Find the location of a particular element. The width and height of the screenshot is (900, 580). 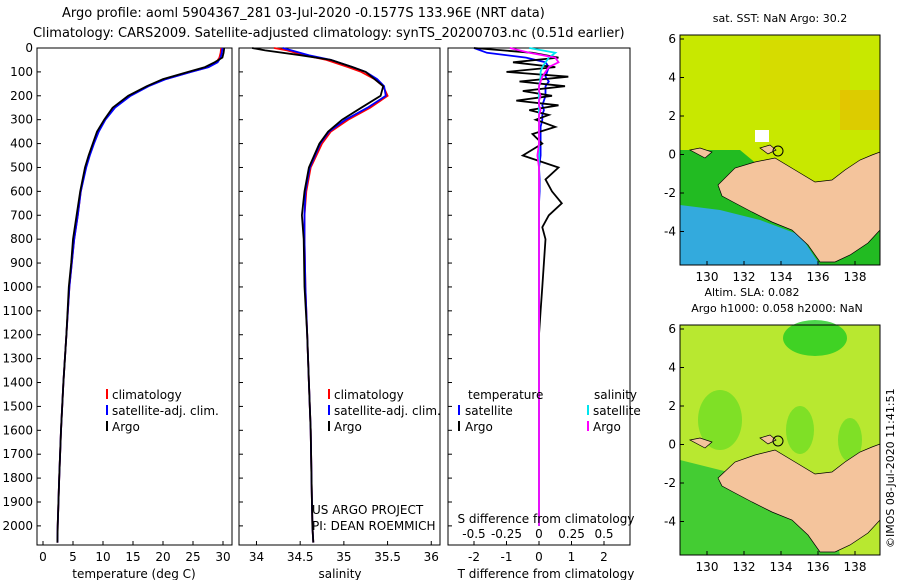

depth-tick-label: 1700 is located at coordinates (17, 454).